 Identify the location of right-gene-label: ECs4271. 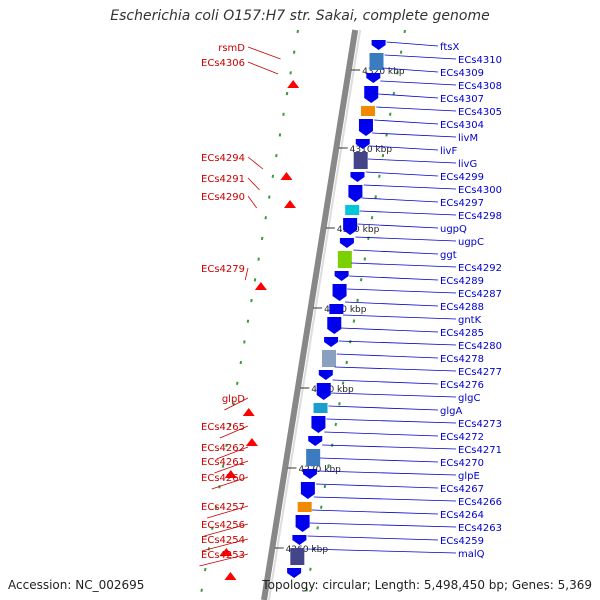
(480, 450).